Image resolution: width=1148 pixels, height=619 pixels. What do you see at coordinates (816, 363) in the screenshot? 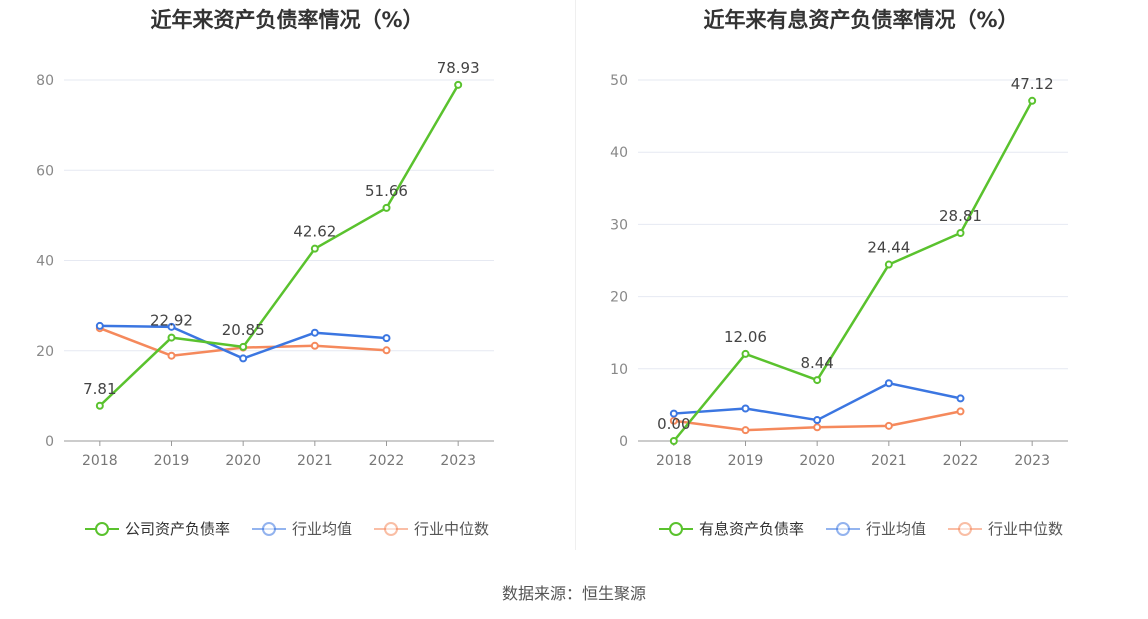
I see `data-label: 8.44` at bounding box center [816, 363].